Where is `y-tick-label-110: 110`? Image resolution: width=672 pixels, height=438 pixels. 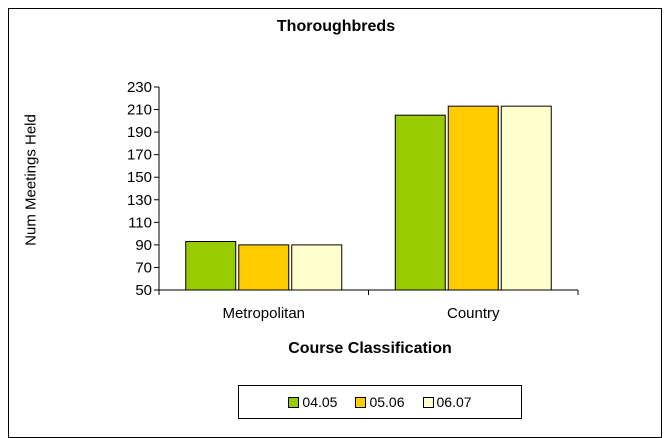 y-tick-label-110: 110 is located at coordinates (140, 222).